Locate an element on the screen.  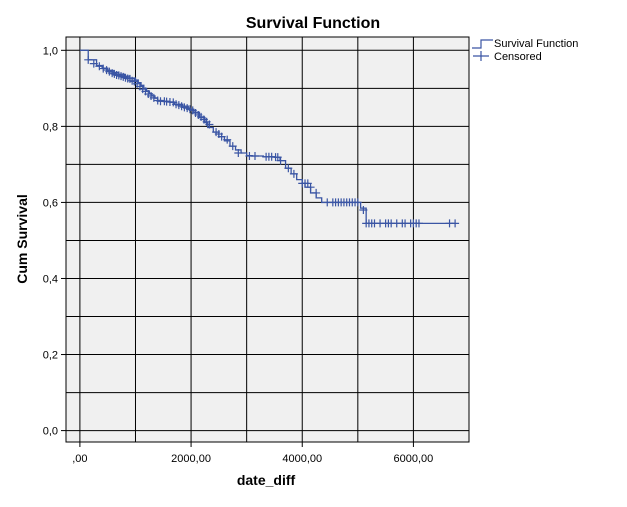
y-axis-label: Cum Survival is located at coordinates (22, 238).